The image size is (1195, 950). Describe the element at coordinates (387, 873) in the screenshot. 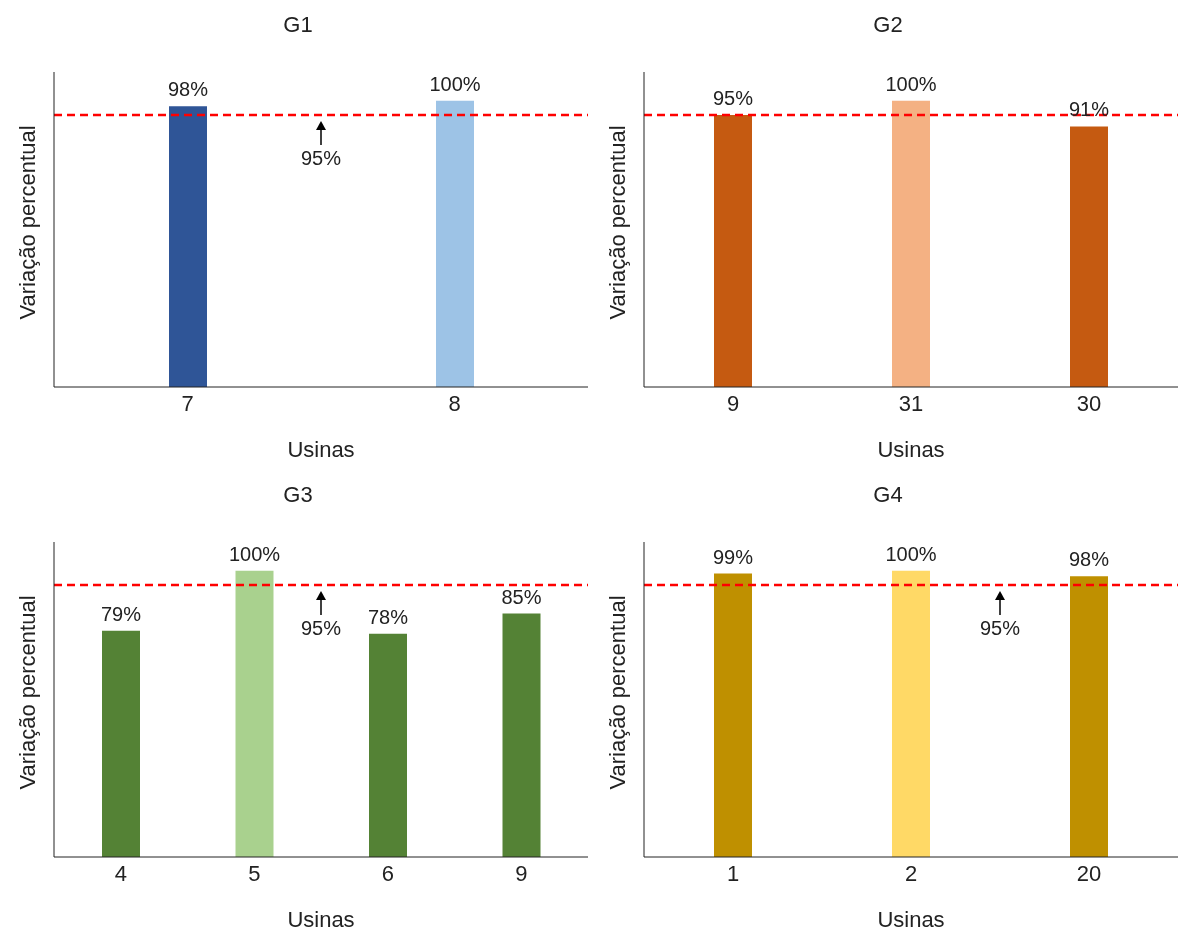

I see `x-tick-label: 6` at that location.